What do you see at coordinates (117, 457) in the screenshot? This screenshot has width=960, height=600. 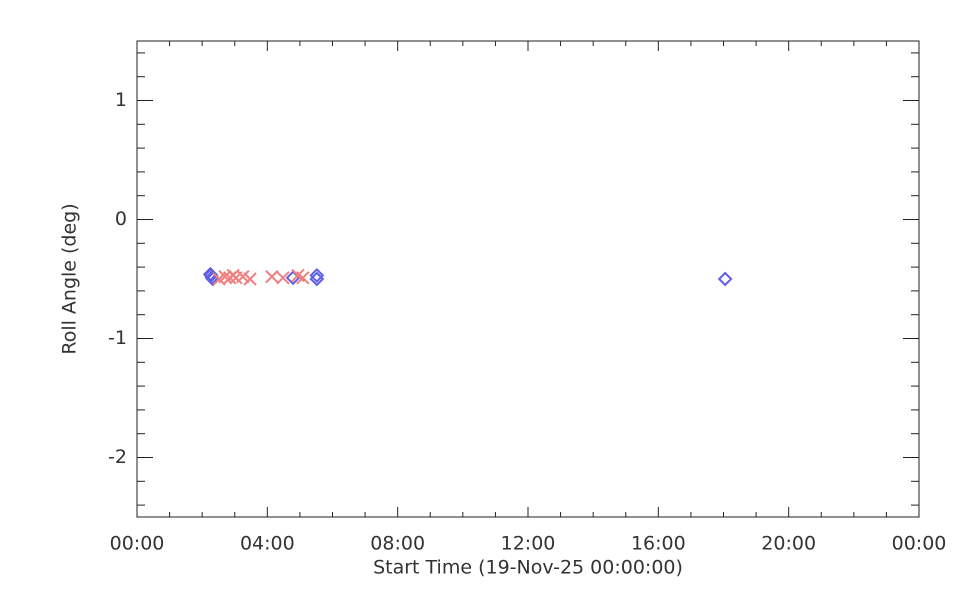 I see `y-tick-label: -2` at bounding box center [117, 457].